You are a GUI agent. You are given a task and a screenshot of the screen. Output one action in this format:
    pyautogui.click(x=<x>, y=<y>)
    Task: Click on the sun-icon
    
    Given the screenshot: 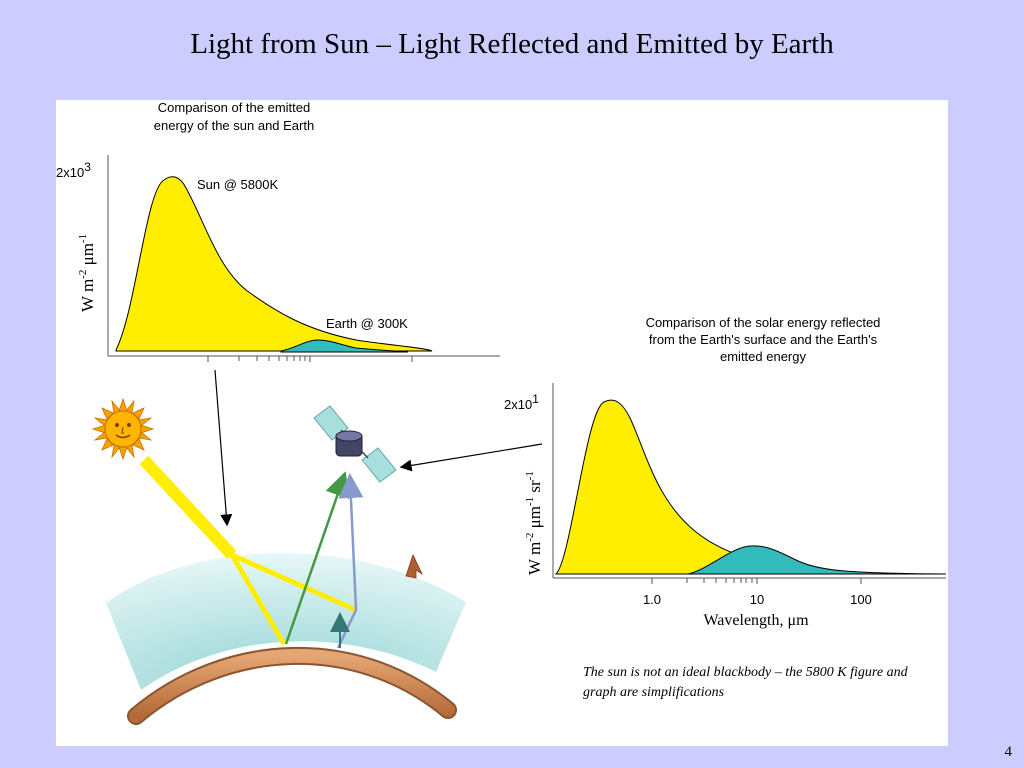 What is the action you would take?
    pyautogui.click(x=123, y=429)
    